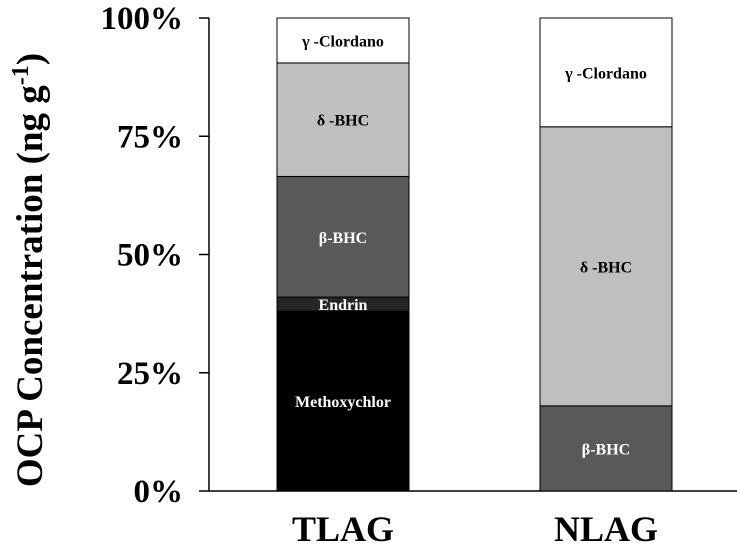 Image resolution: width=737 pixels, height=546 pixels. I want to click on x-tick-labels: TLAG NLAG, so click(475, 527).